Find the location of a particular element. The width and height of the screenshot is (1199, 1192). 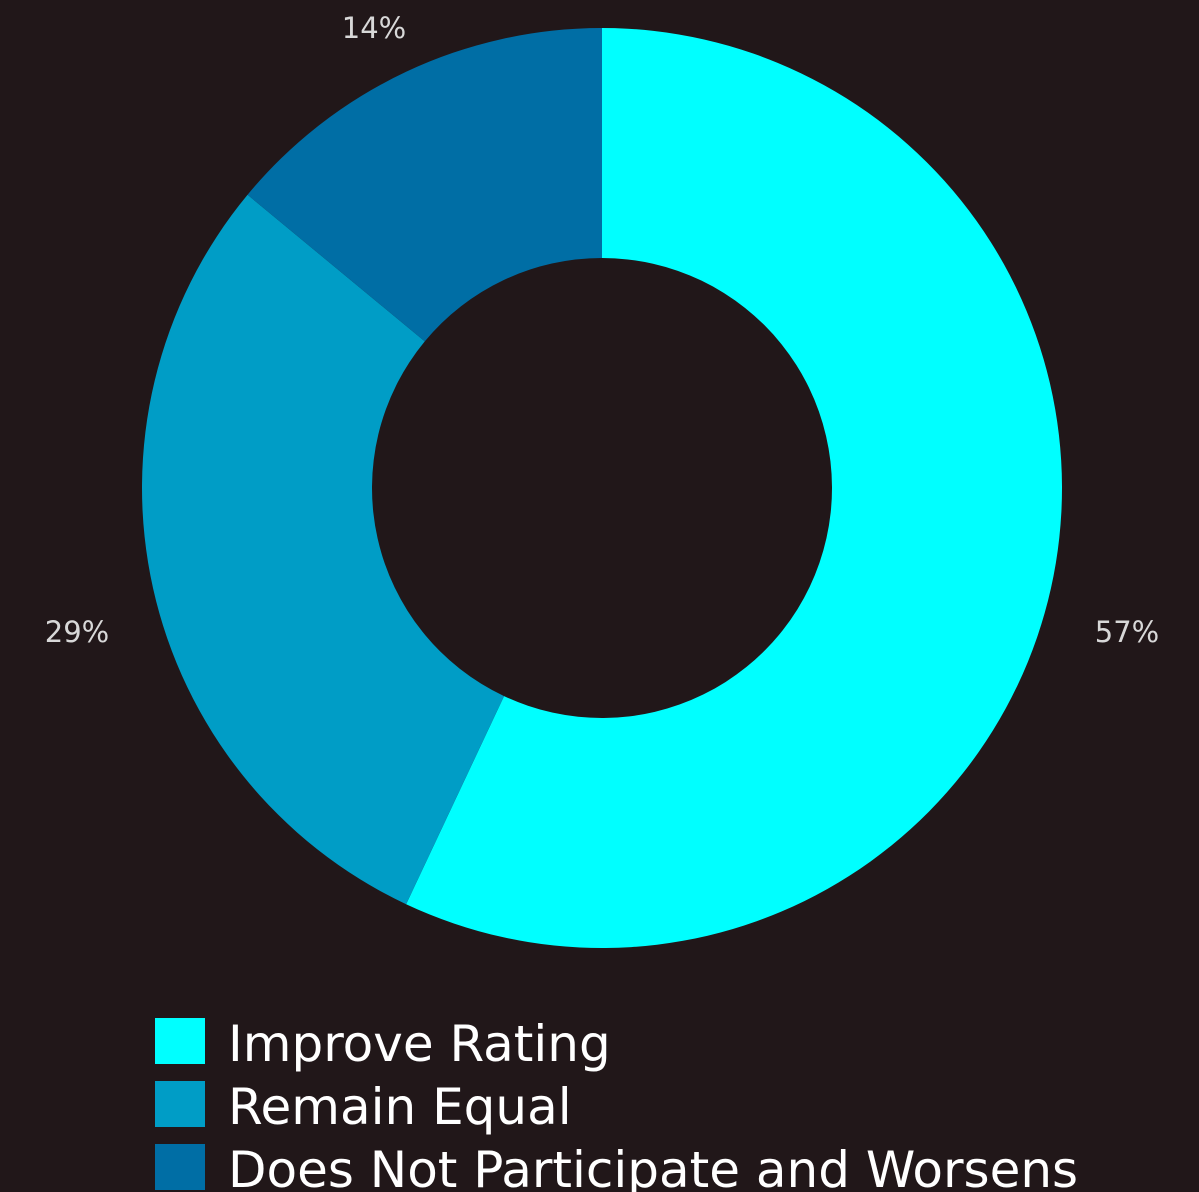

slice-label-does-not-participate-and-worsens: 14% is located at coordinates (374, 28).